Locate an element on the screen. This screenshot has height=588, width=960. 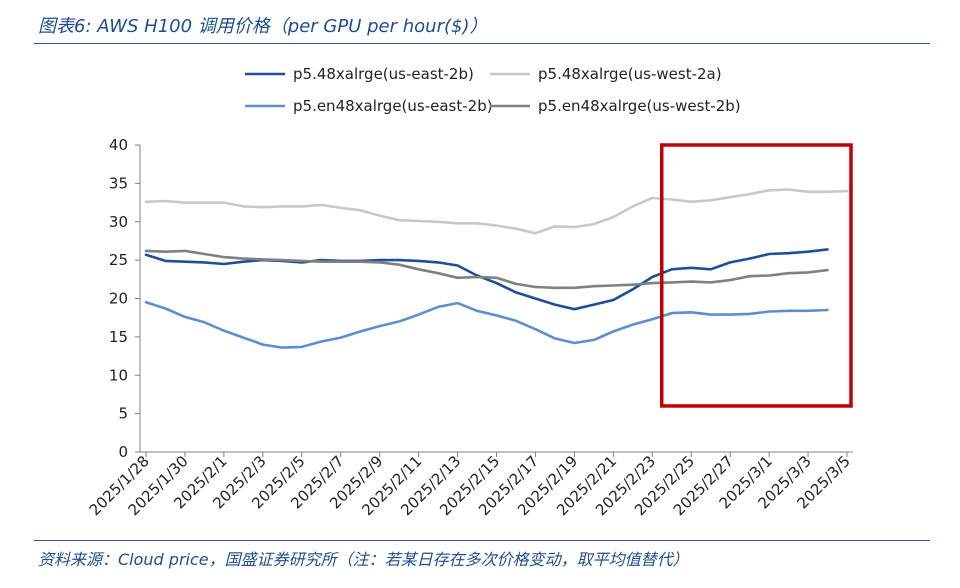
legend-label: p5.en48xalrge(us-west-2b) is located at coordinates (639, 106).